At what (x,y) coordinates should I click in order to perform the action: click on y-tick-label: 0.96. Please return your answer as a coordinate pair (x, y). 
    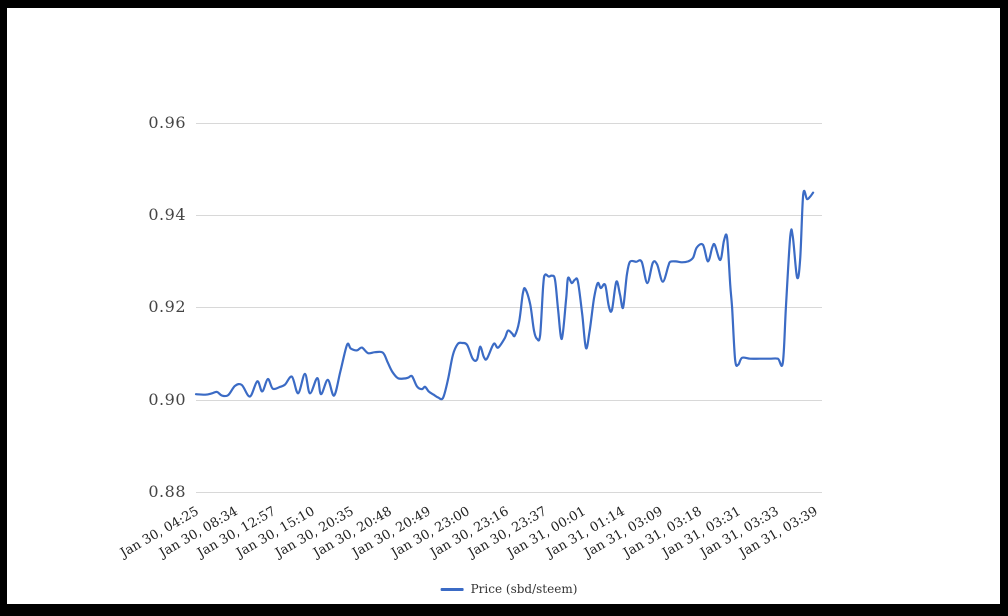
    Looking at the image, I should click on (167, 122).